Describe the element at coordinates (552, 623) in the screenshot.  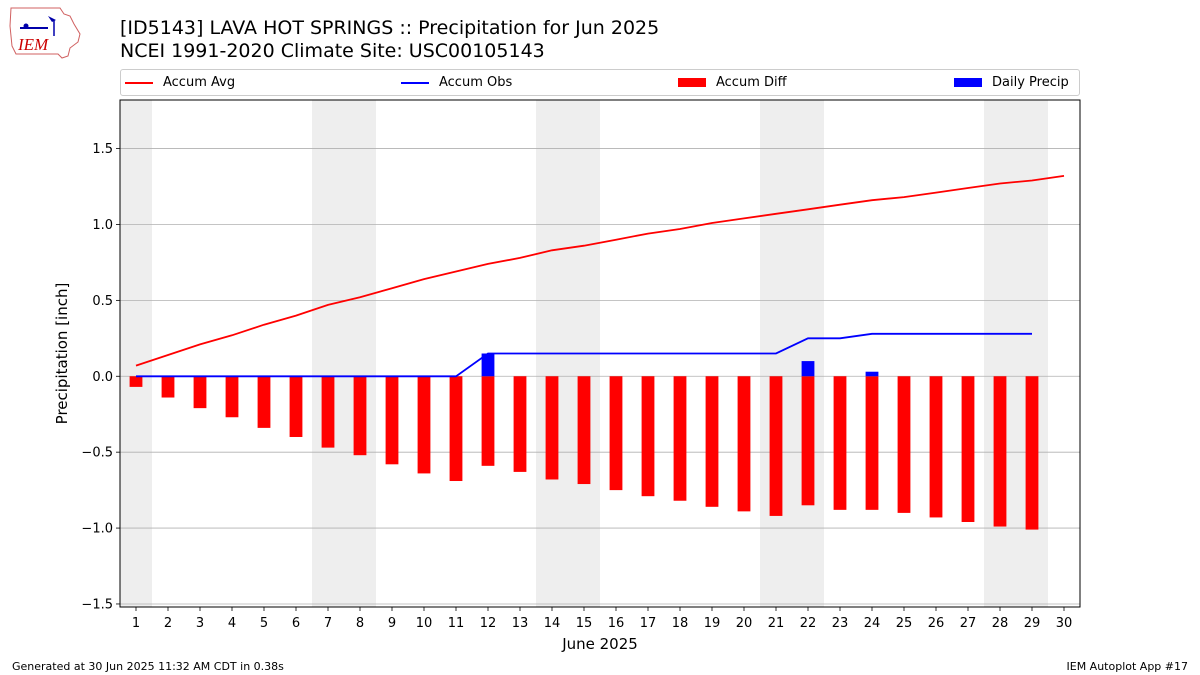
I see `x-tick-label: 14` at that location.